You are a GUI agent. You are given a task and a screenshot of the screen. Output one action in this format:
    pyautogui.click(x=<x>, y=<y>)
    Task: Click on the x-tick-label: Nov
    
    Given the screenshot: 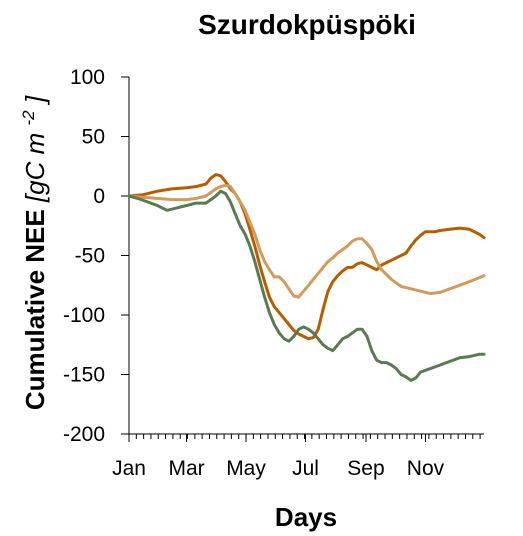 What is the action you would take?
    pyautogui.click(x=426, y=468)
    